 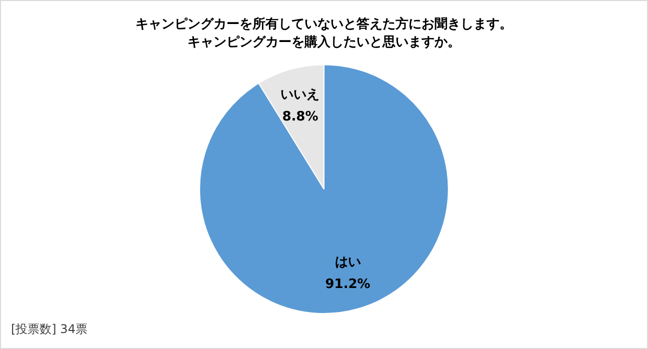 I want to click on slice-label: はい, so click(x=347, y=262).